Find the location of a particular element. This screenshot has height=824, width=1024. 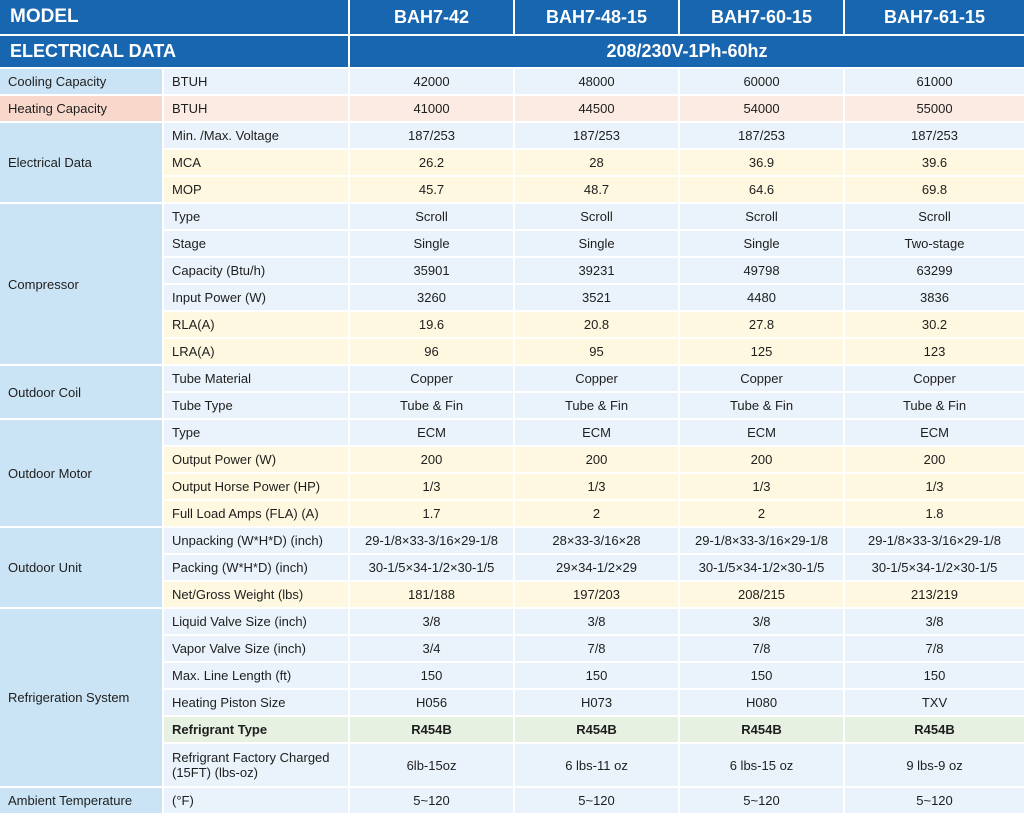

table-row: Output Horse Power (HP) 1/3 1/3 1/3 1/3 is located at coordinates (512, 486).